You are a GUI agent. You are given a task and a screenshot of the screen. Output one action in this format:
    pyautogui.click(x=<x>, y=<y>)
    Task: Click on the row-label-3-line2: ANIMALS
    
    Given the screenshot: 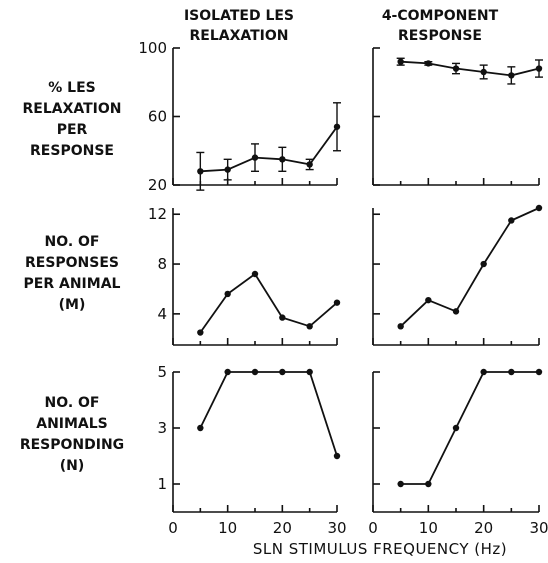 What is the action you would take?
    pyautogui.click(x=72, y=424)
    